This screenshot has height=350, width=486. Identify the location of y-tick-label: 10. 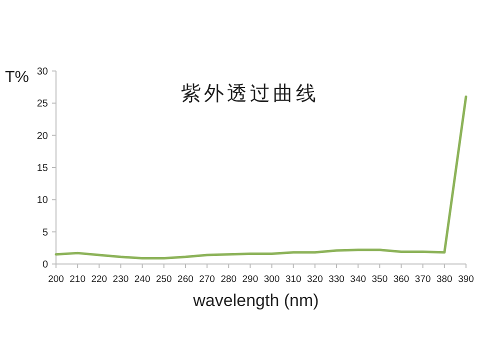
(42, 200).